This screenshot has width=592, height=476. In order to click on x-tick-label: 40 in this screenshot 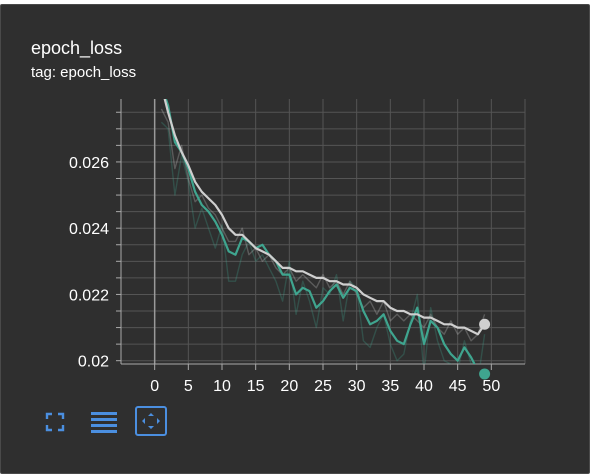, I will do `click(424, 386)`.